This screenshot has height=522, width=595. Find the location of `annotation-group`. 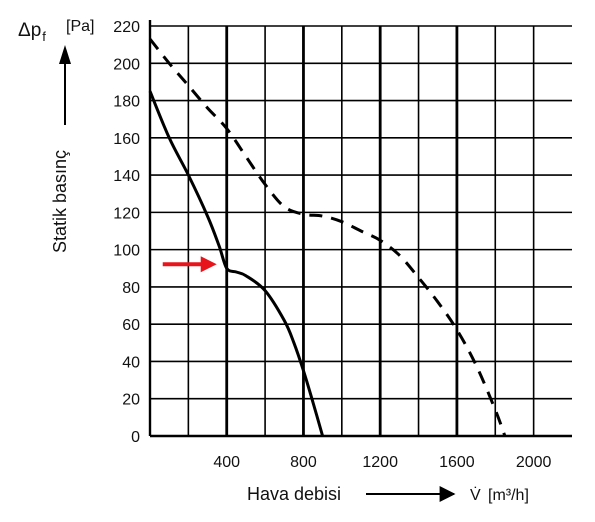

annotation-group is located at coordinates (189, 264).